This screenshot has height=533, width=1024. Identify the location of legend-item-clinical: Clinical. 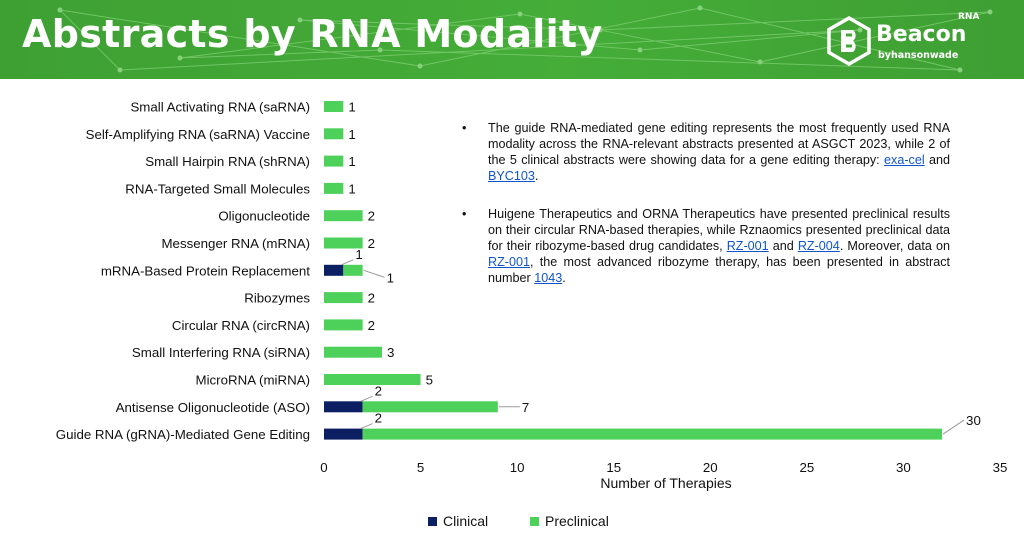
(458, 521).